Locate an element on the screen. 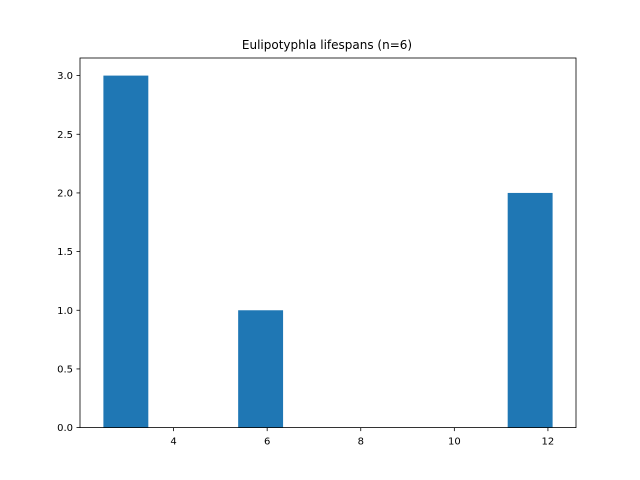 Image resolution: width=640 pixels, height=480 pixels. y-tick-label-2: 1.0 is located at coordinates (65, 311).